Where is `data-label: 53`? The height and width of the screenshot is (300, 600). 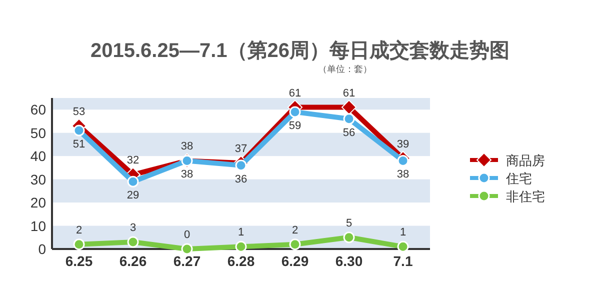 data-label: 53 is located at coordinates (79, 112).